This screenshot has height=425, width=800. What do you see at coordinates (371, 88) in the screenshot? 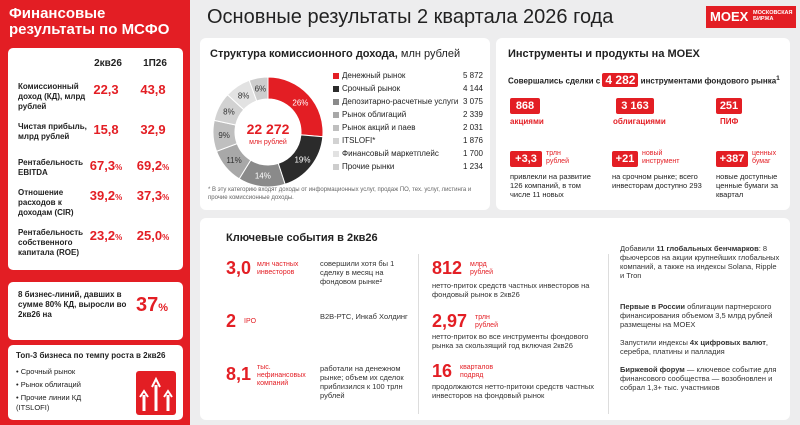
I see `legend-label: Срочный рынок` at bounding box center [371, 88].